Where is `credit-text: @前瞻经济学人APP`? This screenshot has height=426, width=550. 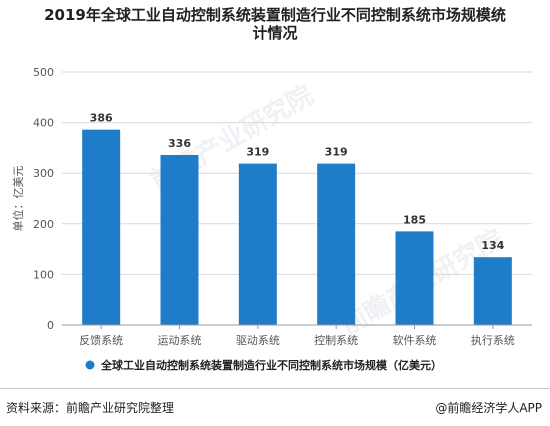 credit-text: @前瞻经济学人APP is located at coordinates (488, 408).